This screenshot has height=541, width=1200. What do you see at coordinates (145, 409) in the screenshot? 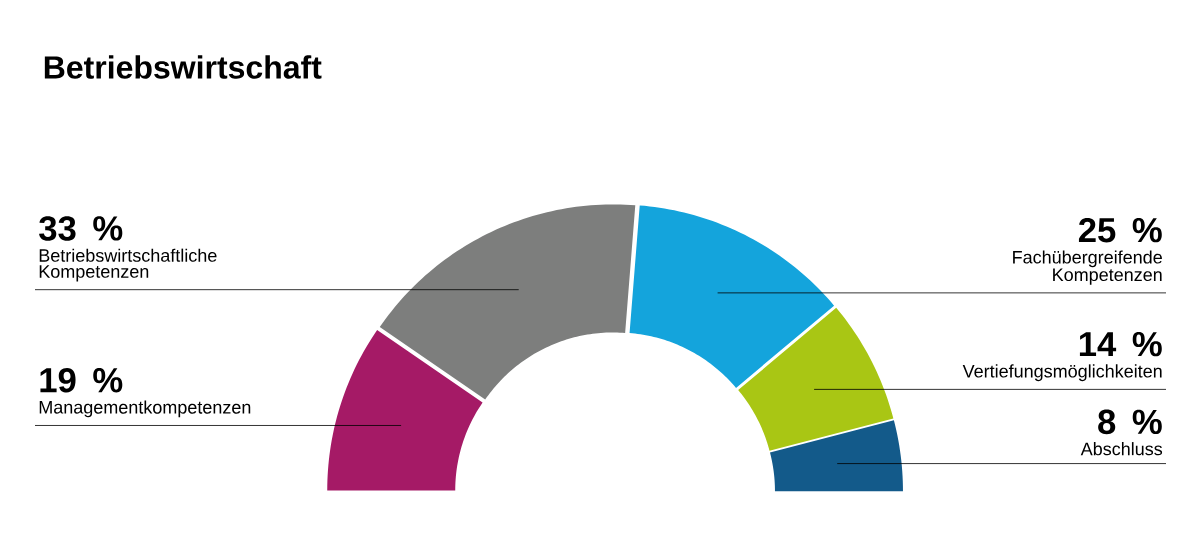
I see `slice-label: Managementkompetenzen` at bounding box center [145, 409].